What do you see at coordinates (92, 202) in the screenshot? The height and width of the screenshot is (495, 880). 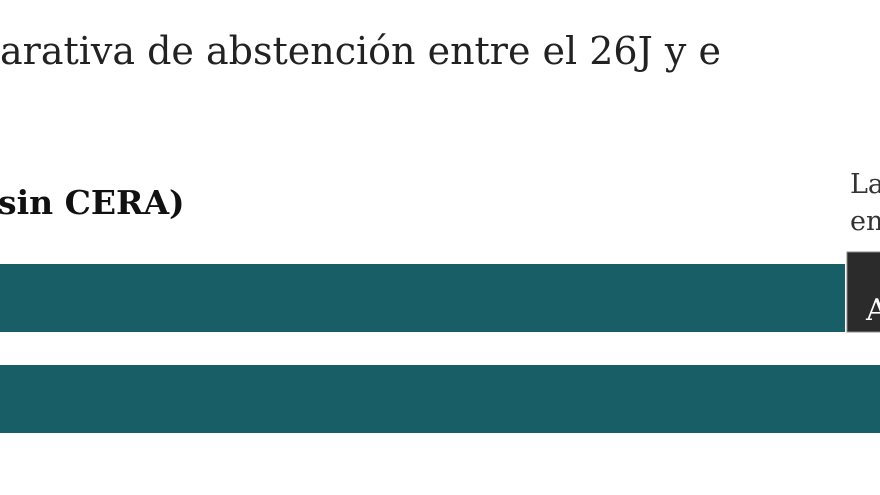 I see `subtitle: sin CERA)` at bounding box center [92, 202].